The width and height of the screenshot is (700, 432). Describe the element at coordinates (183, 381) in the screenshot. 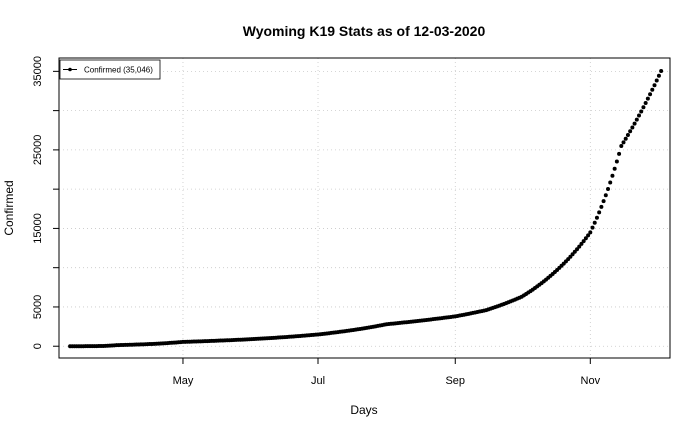

I see `x-tick-label: May` at that location.